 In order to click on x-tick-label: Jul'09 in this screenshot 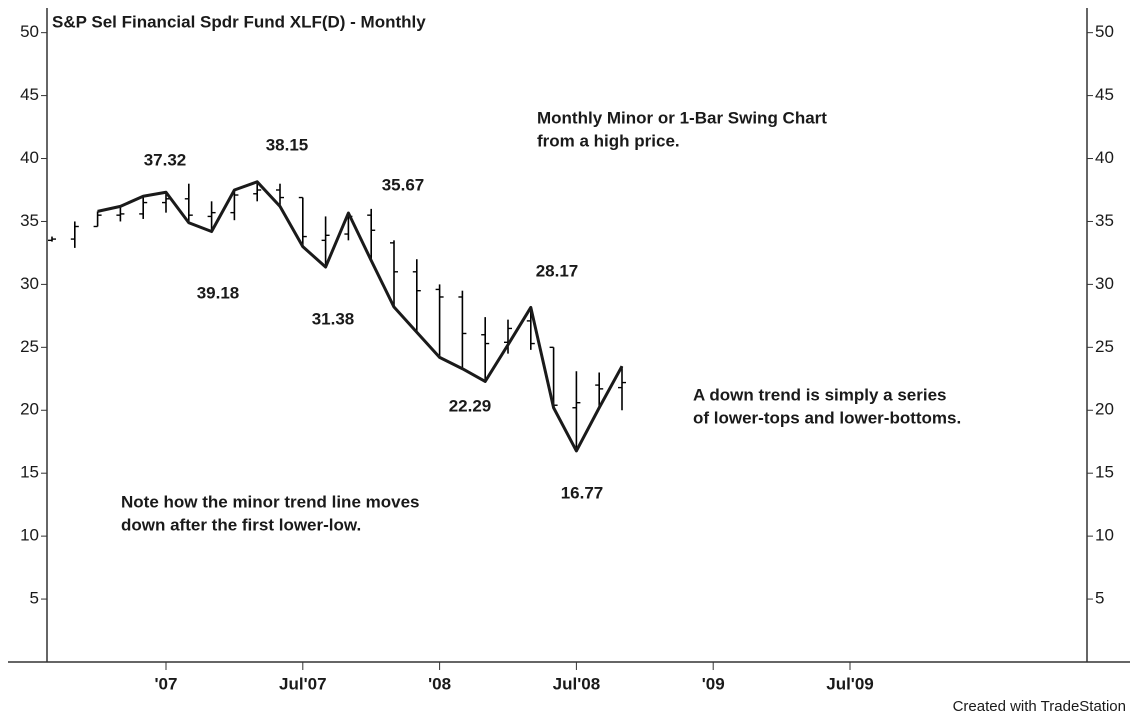, I will do `click(850, 683)`.